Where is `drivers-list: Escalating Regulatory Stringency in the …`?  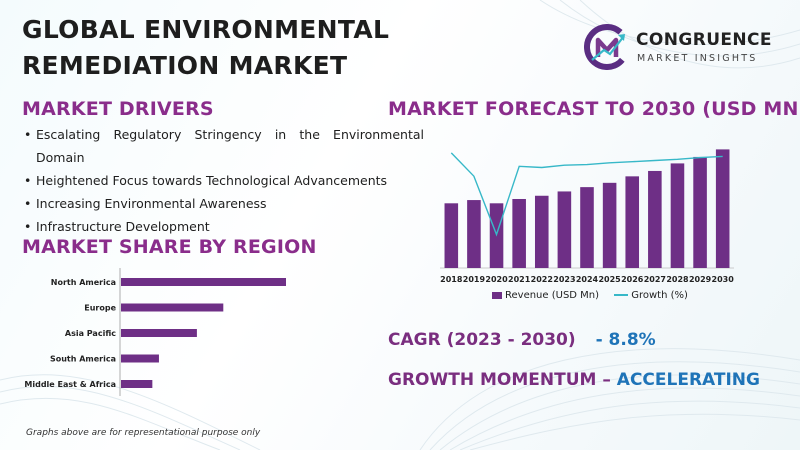 drivers-list: Escalating Regulatory Stringency in the … is located at coordinates (224, 180).